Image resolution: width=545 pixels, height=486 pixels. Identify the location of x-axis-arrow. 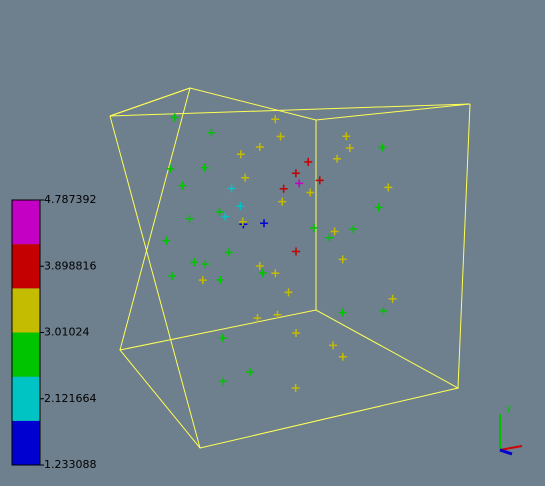
(511, 448).